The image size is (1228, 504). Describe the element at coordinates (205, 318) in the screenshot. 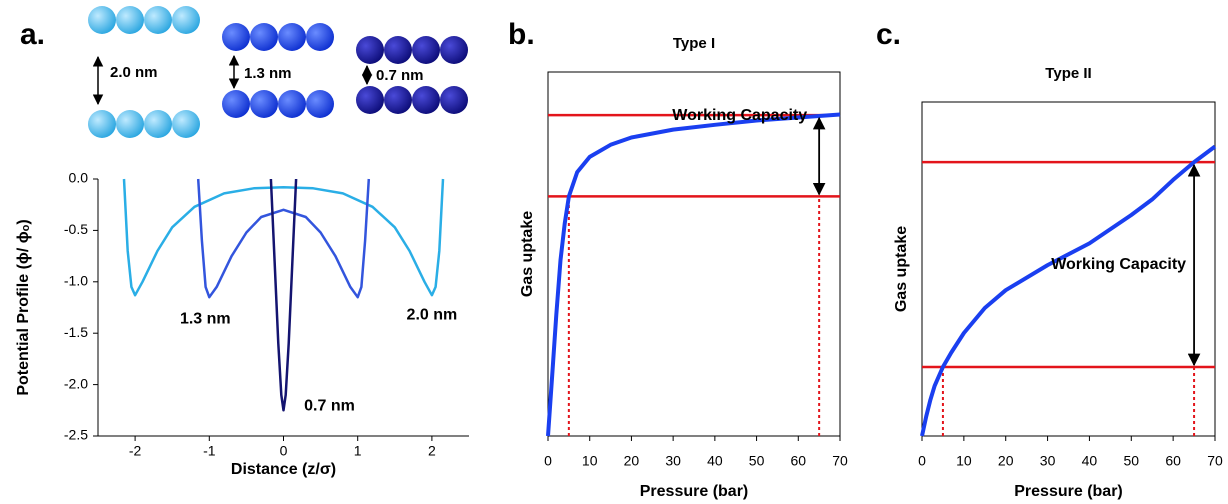

I see `series-label: 1.3 nm` at that location.